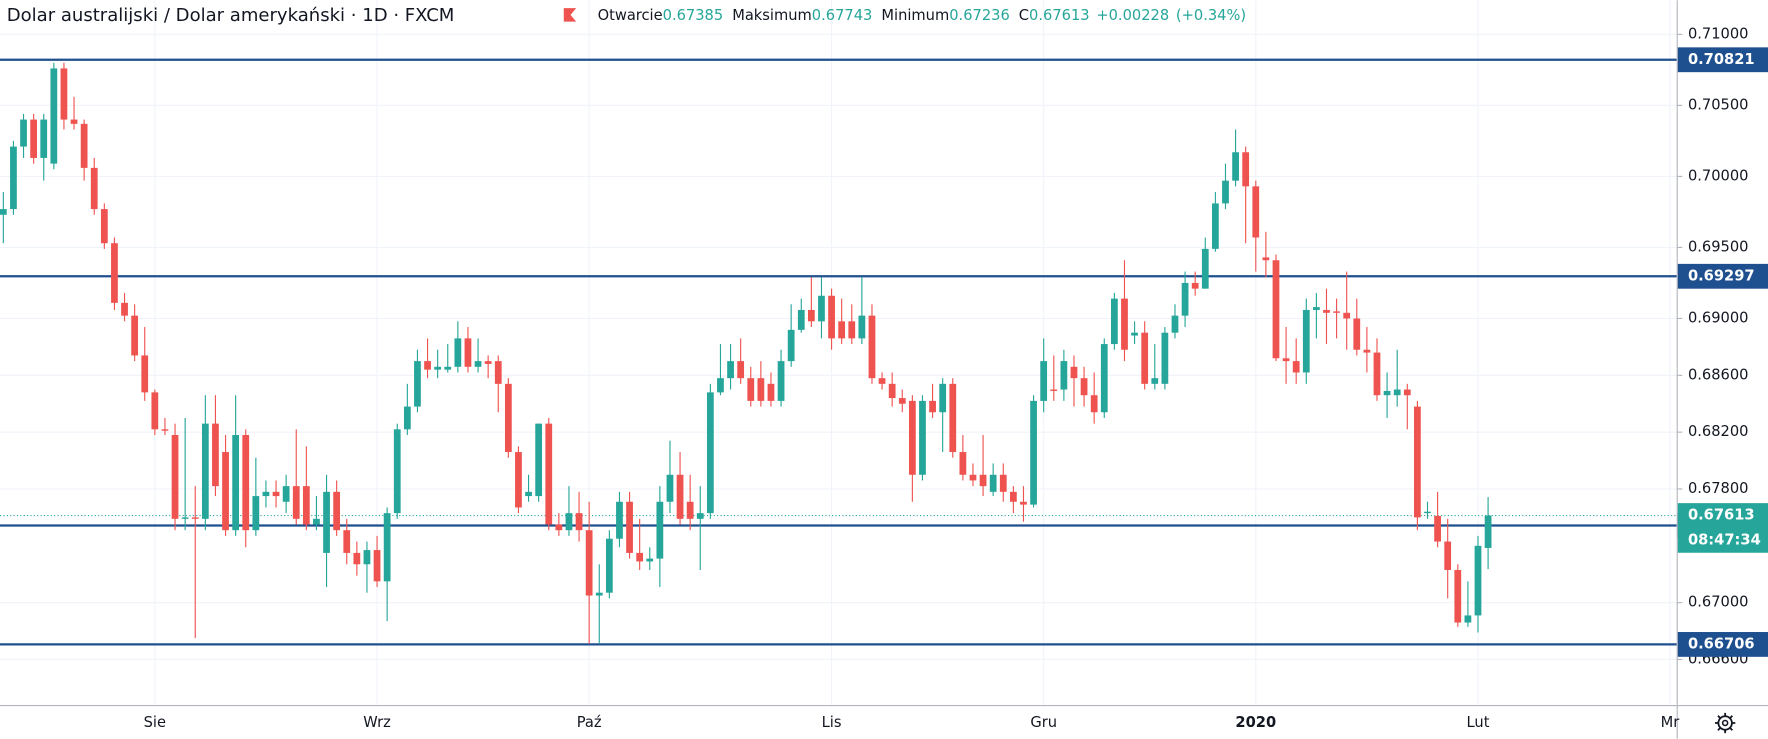 This screenshot has width=1768, height=739. What do you see at coordinates (1721, 515) in the screenshot?
I see `last-price-label: 0.67613` at bounding box center [1721, 515].